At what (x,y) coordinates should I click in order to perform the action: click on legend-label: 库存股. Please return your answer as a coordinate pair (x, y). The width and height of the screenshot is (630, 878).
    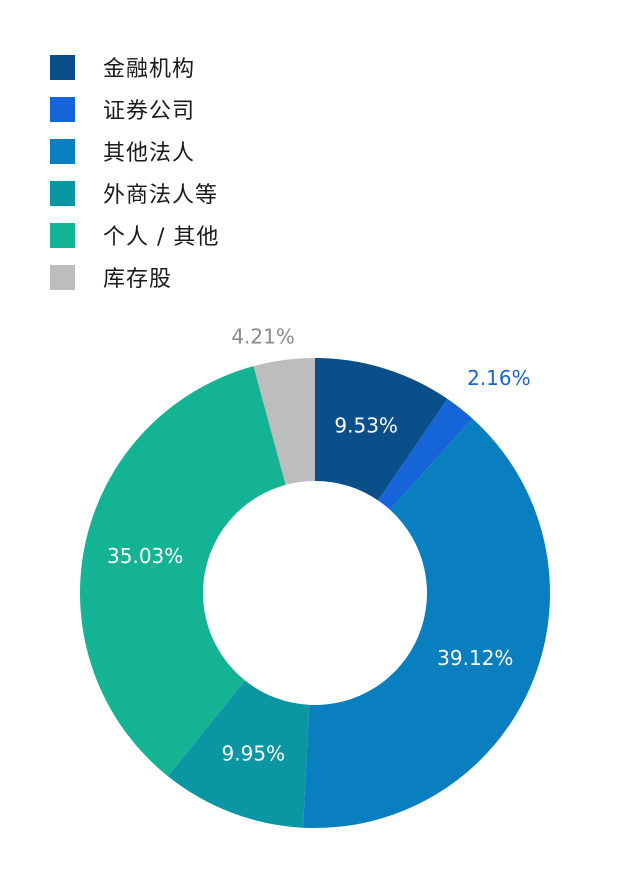
    Looking at the image, I should click on (138, 279).